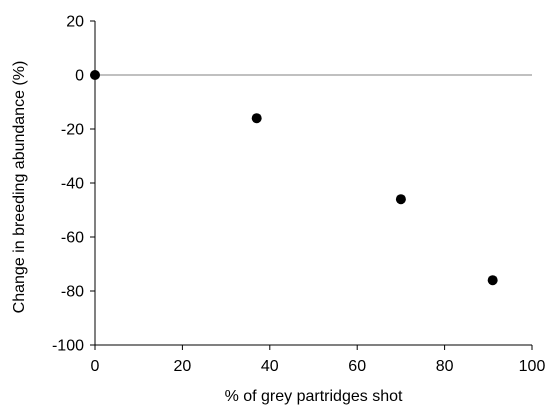  Describe the element at coordinates (72, 292) in the screenshot. I see `y-tick-label: -80` at that location.